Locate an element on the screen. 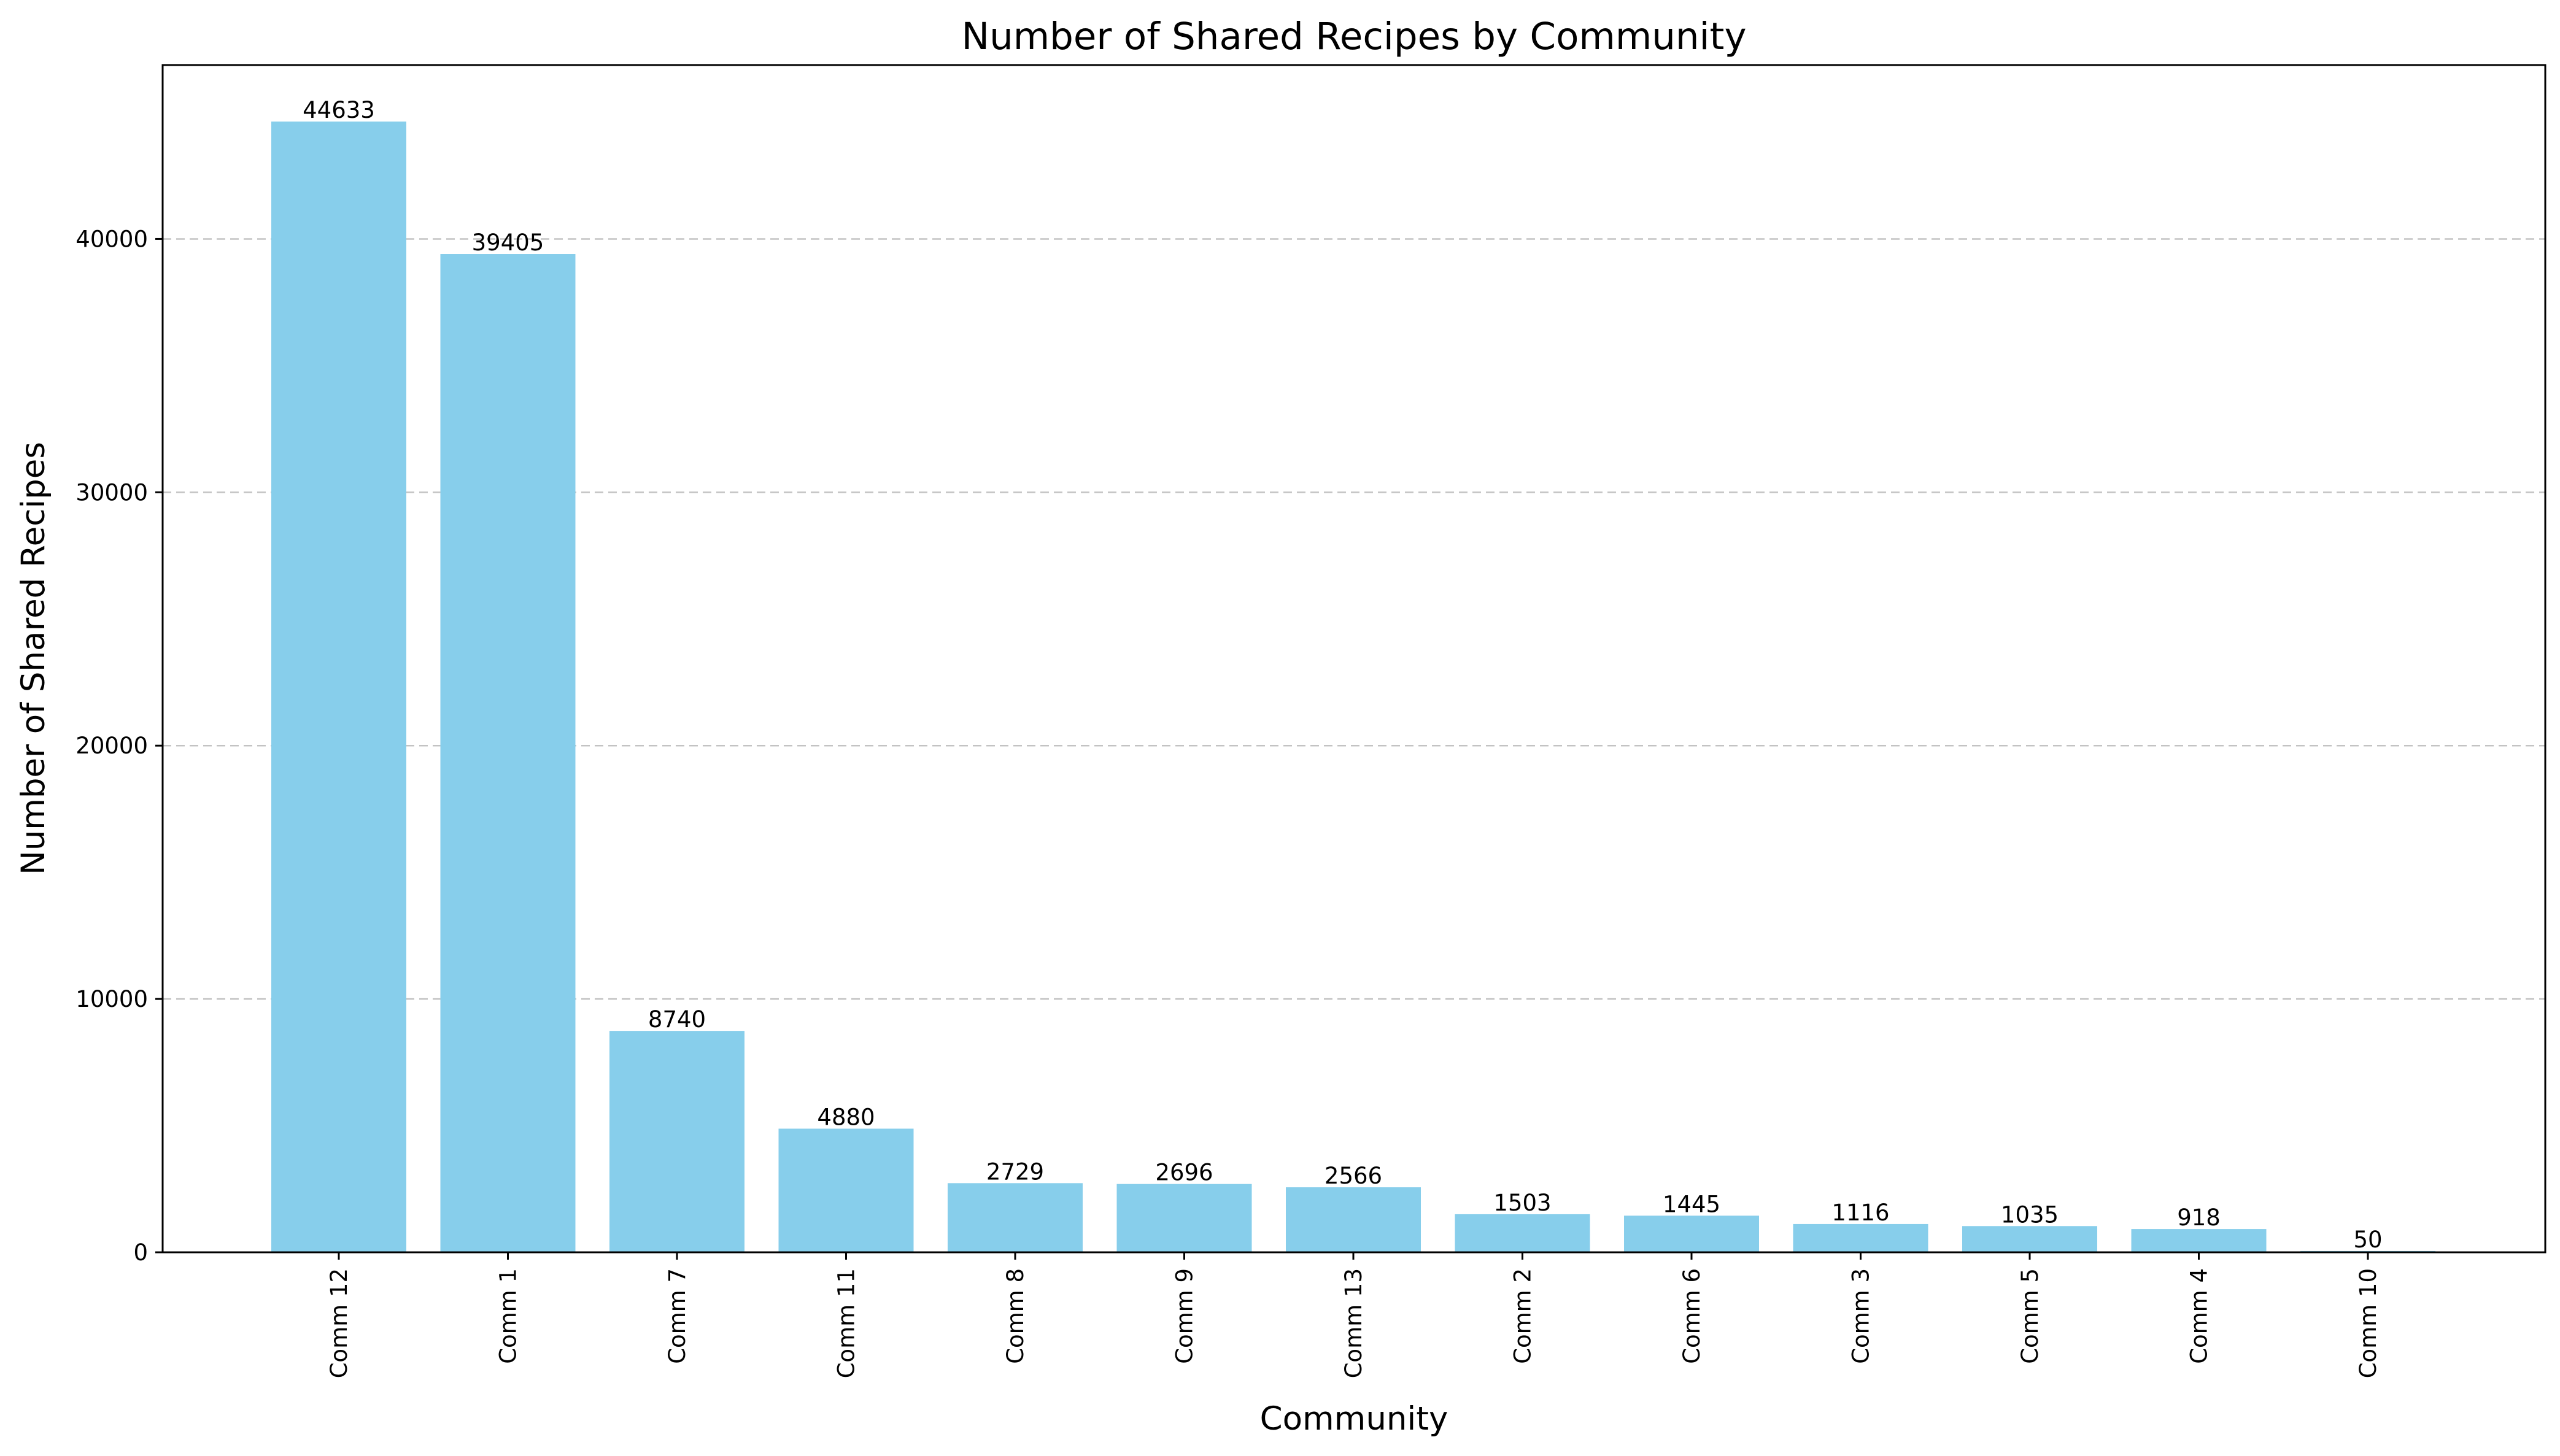 Image resolution: width=2560 pixels, height=1456 pixels. data-label: 39405 is located at coordinates (508, 242).